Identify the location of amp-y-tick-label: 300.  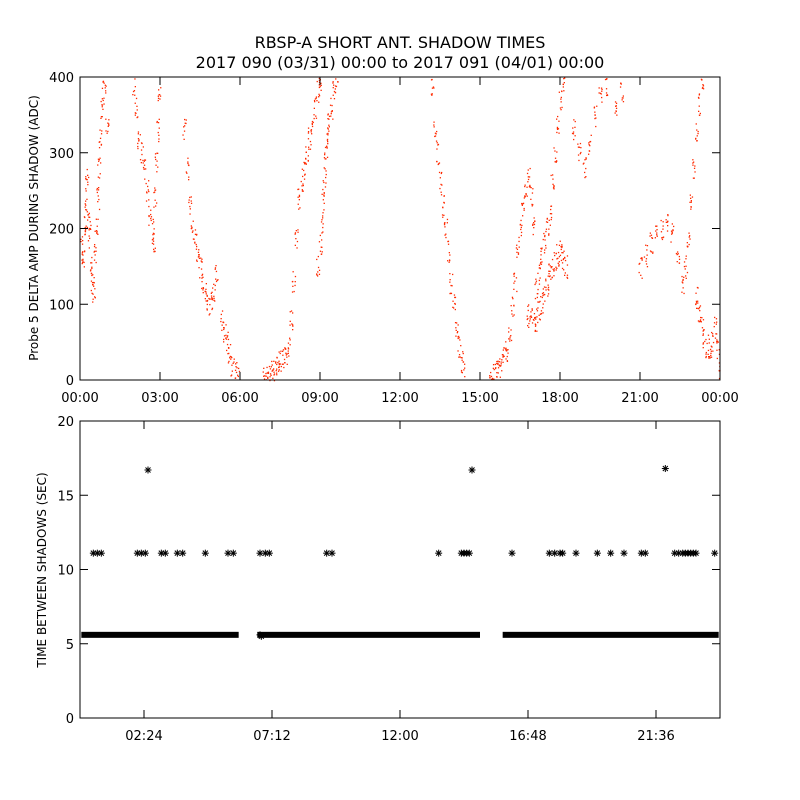
(61, 154).